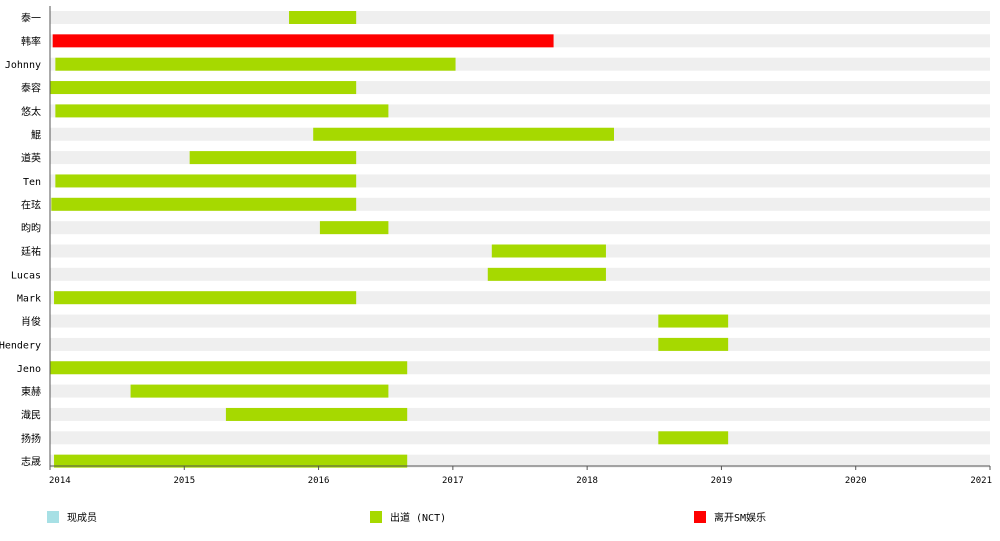 The image size is (1000, 541). I want to click on member-row: 廷祐, so click(505, 251).